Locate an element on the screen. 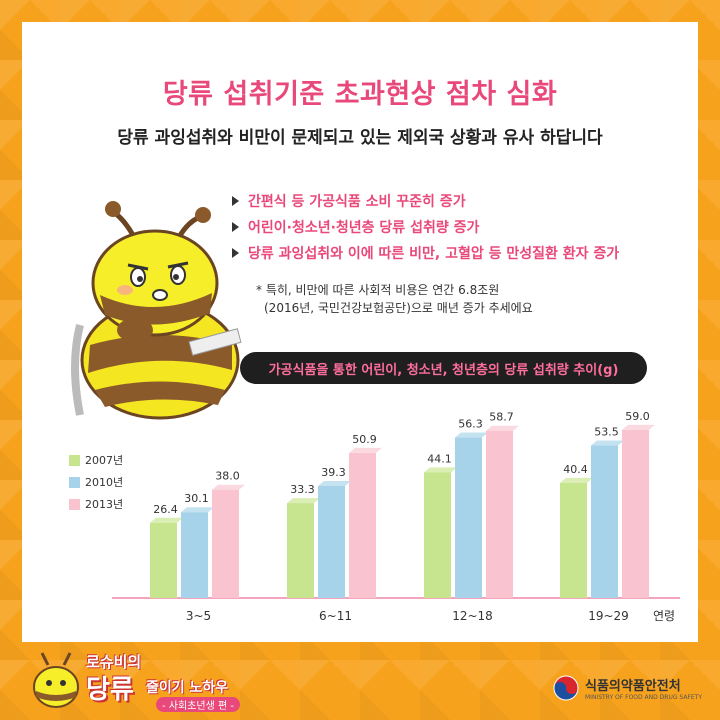 Image resolution: width=720 pixels, height=720 pixels. data-label: 33.3 is located at coordinates (302, 489).